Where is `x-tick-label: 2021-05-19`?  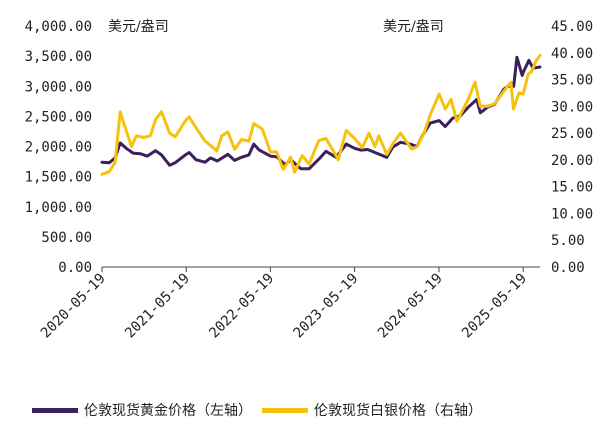 x-tick-label: 2021-05-19 is located at coordinates (157, 306).